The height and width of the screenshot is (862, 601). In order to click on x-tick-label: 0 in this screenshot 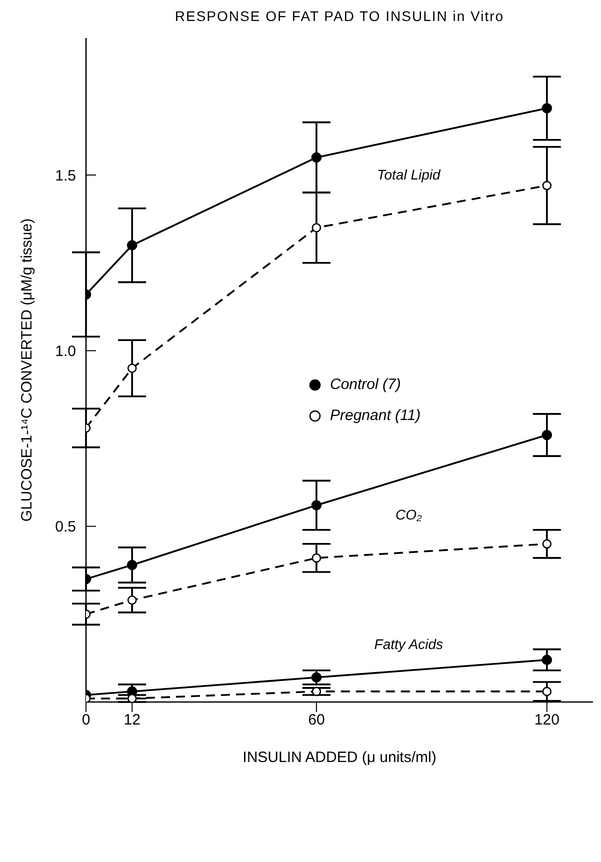, I will do `click(86, 720)`.